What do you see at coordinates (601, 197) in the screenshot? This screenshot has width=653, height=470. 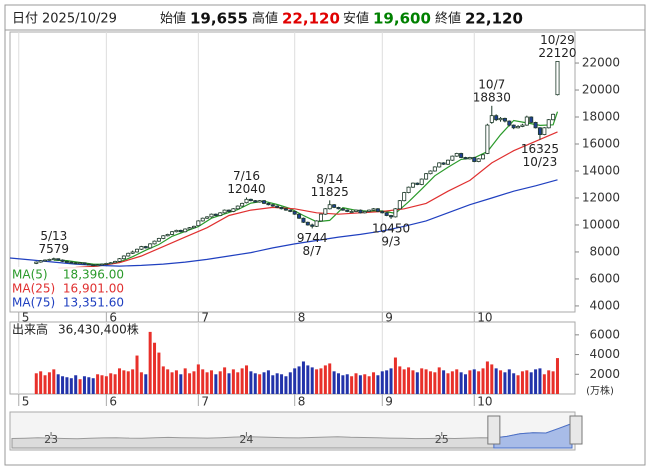 I see `y-tick-label: 12000` at bounding box center [601, 197].